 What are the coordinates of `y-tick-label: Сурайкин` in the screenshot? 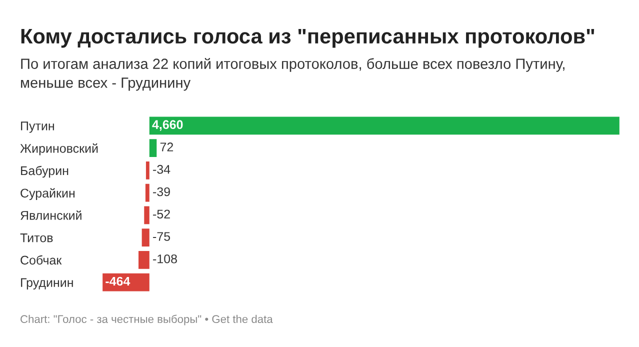 It's located at (47, 194).